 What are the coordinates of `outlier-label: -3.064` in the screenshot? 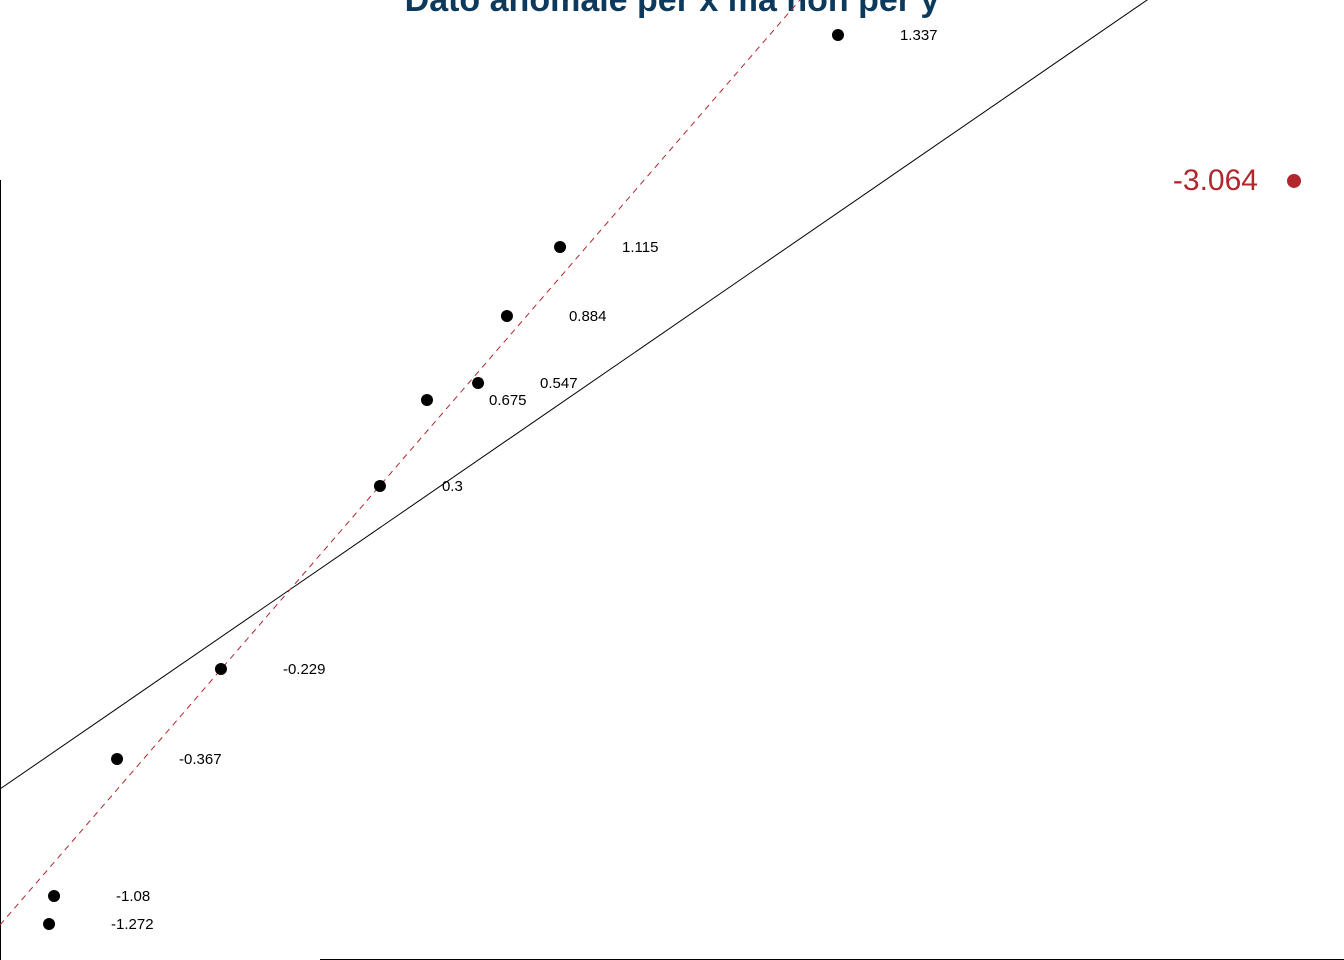 It's located at (1215, 180).